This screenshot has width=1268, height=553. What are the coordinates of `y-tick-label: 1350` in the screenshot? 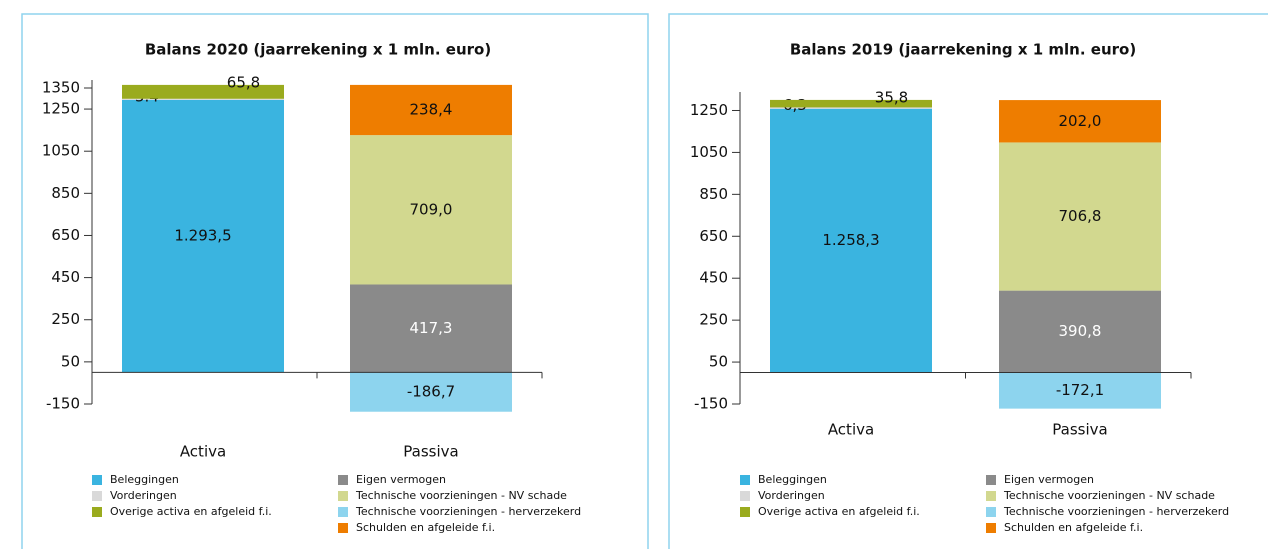 It's located at (61, 88).